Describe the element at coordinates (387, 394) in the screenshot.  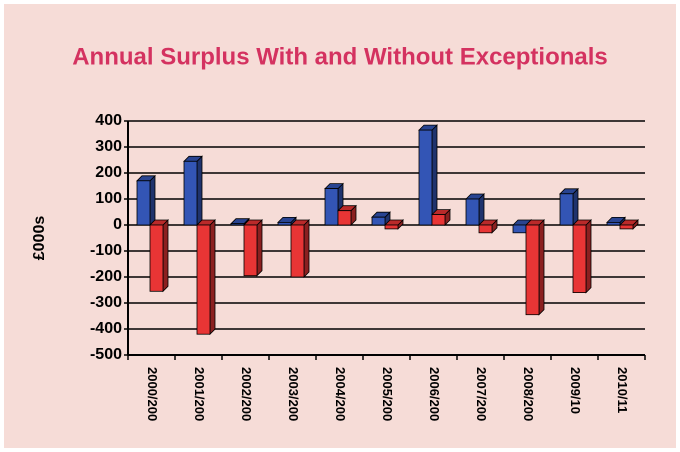
I see `x-tick-label: 2005/200` at that location.